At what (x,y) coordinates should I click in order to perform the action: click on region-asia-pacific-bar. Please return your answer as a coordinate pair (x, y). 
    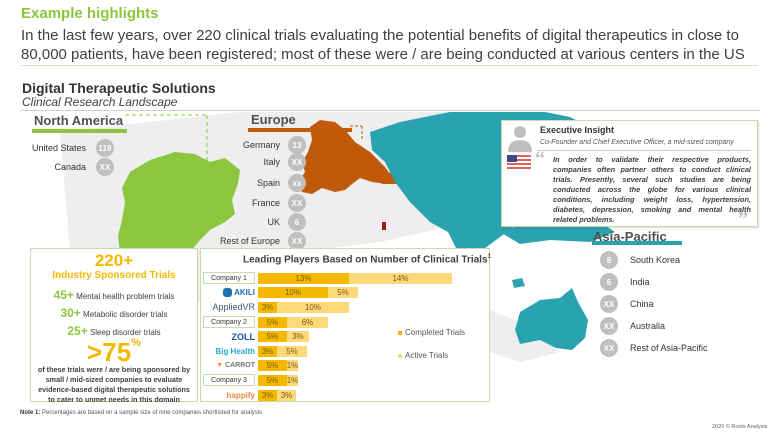
    Looking at the image, I should click on (637, 243).